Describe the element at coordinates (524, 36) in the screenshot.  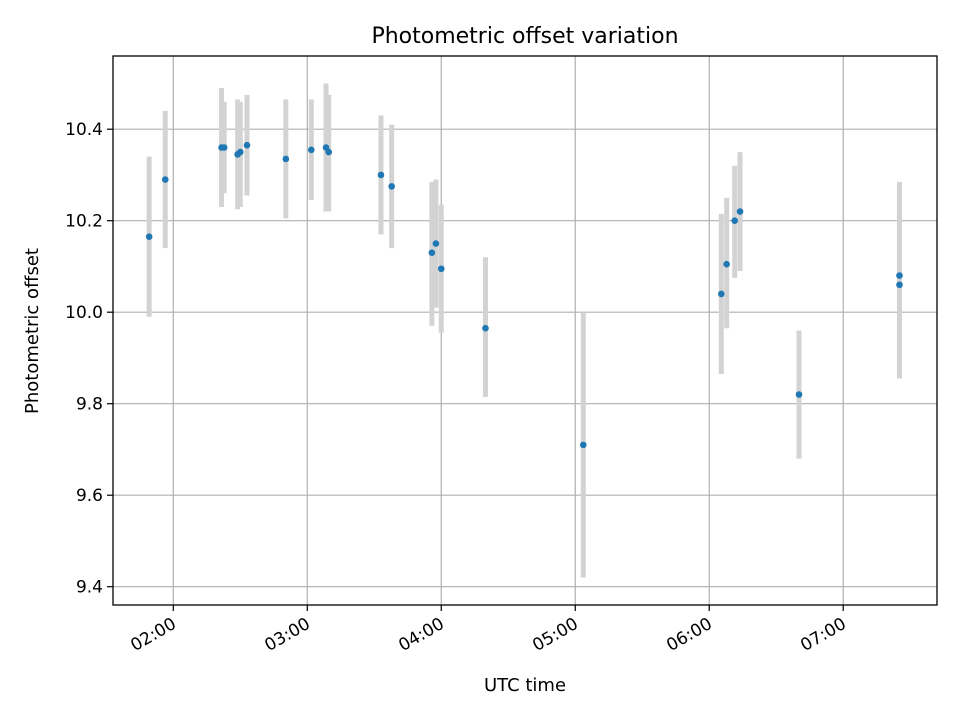
I see `chart-title: Photometric offset variation` at that location.